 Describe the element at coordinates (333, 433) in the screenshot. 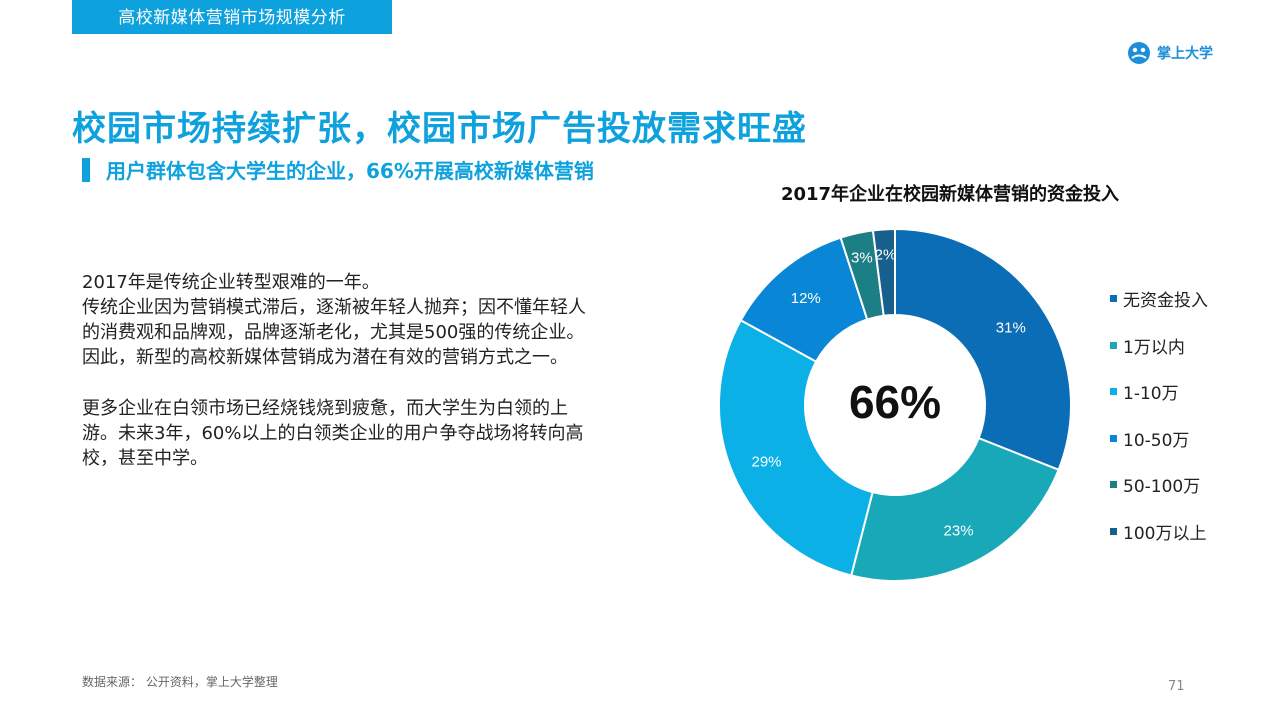

I see `paragraph-line: 游。未来3年，60%以上的白领类企业的用户争夺战场将转向高` at that location.